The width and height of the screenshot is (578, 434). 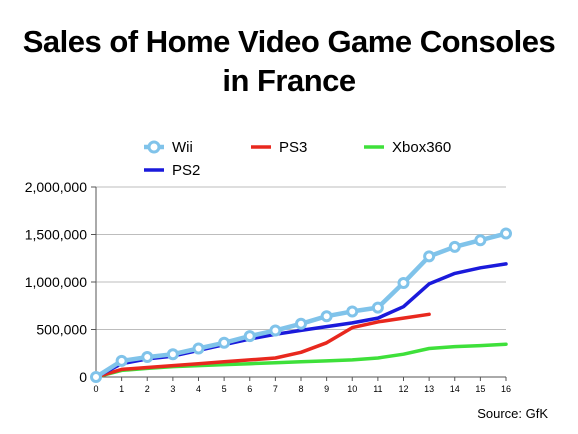 I want to click on legend-item-wii: Wii, so click(x=168, y=147).